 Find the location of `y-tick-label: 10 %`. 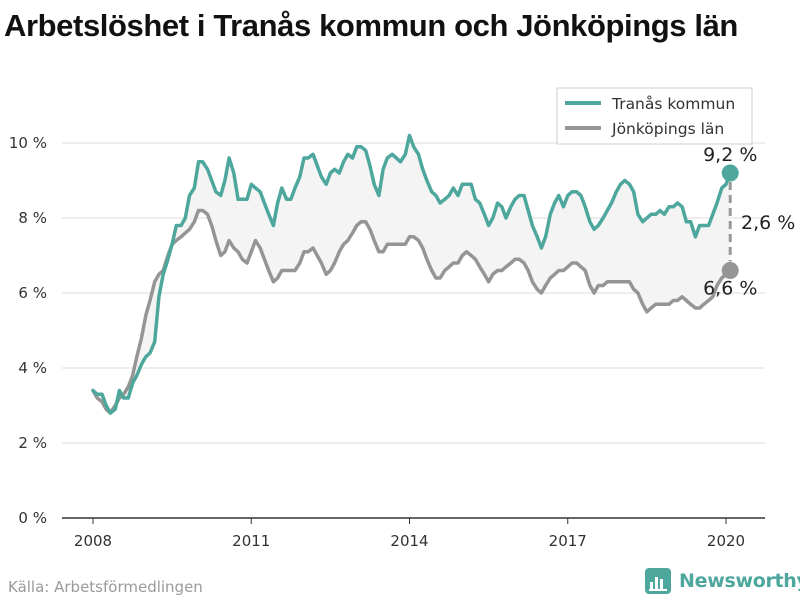

y-tick-label: 10 % is located at coordinates (28, 143).